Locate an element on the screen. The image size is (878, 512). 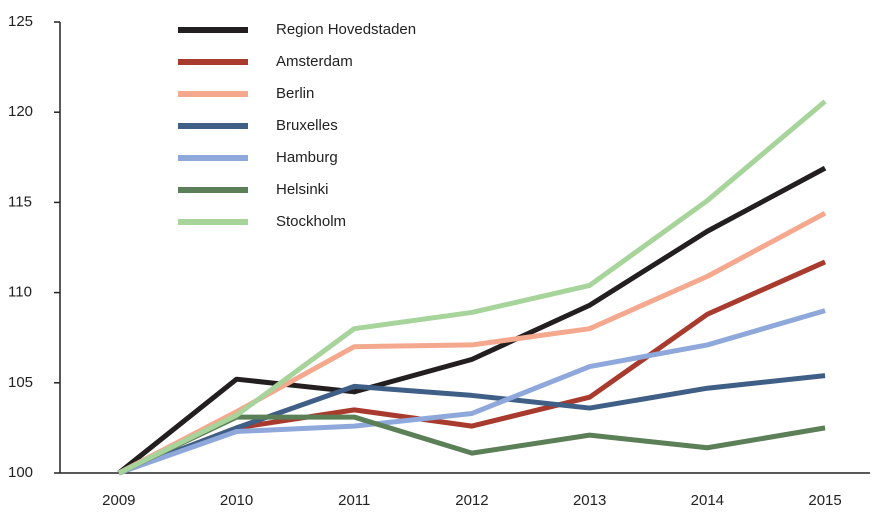
y-tick-label: 125 is located at coordinates (20, 21).